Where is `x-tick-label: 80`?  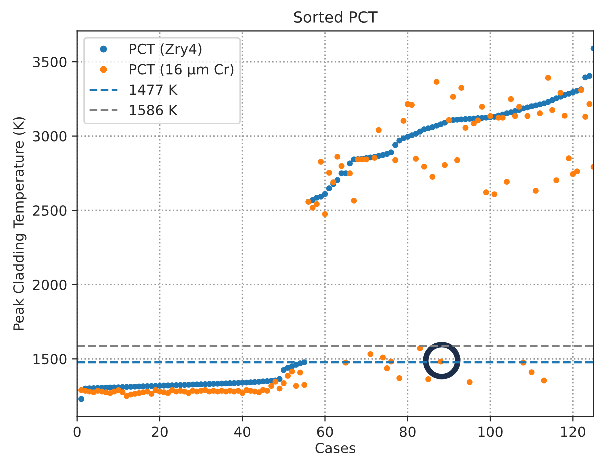
x-tick-label: 80 is located at coordinates (408, 432).